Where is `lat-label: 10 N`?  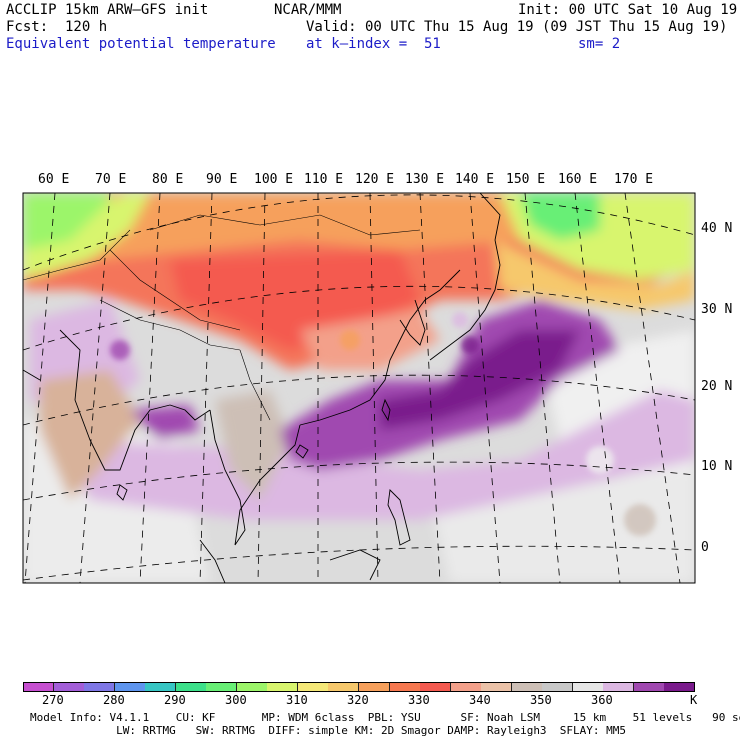 lat-label: 10 N is located at coordinates (717, 466).